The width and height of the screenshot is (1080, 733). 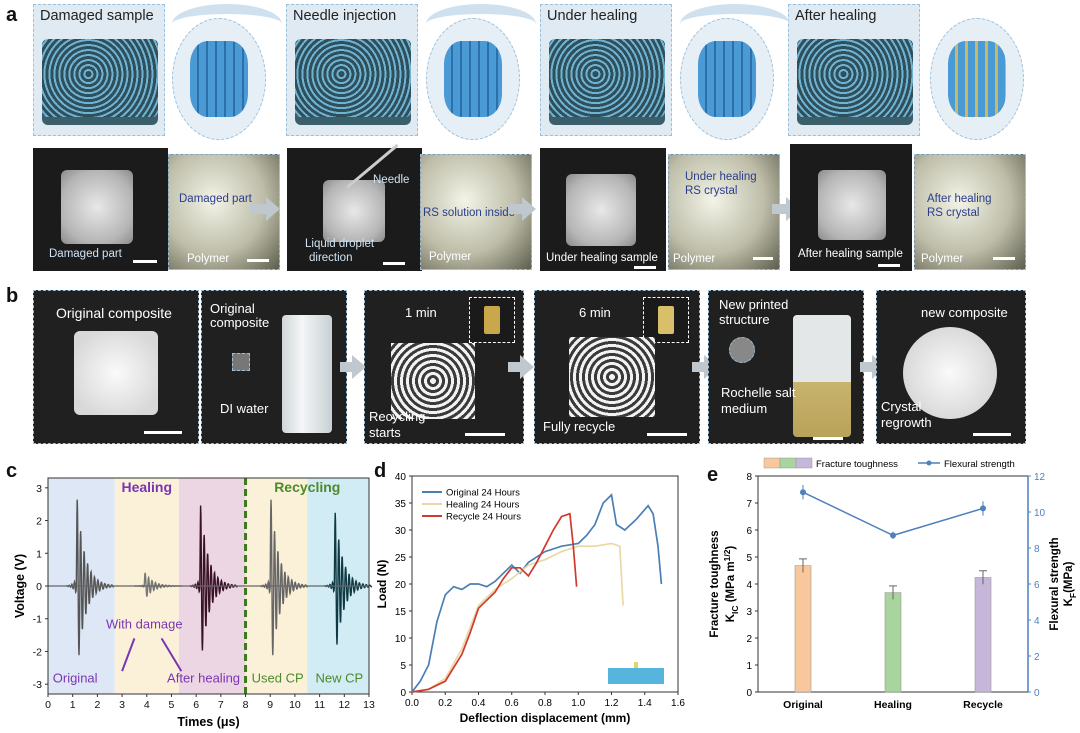 I want to click on photo-label: DI water, so click(x=244, y=408).